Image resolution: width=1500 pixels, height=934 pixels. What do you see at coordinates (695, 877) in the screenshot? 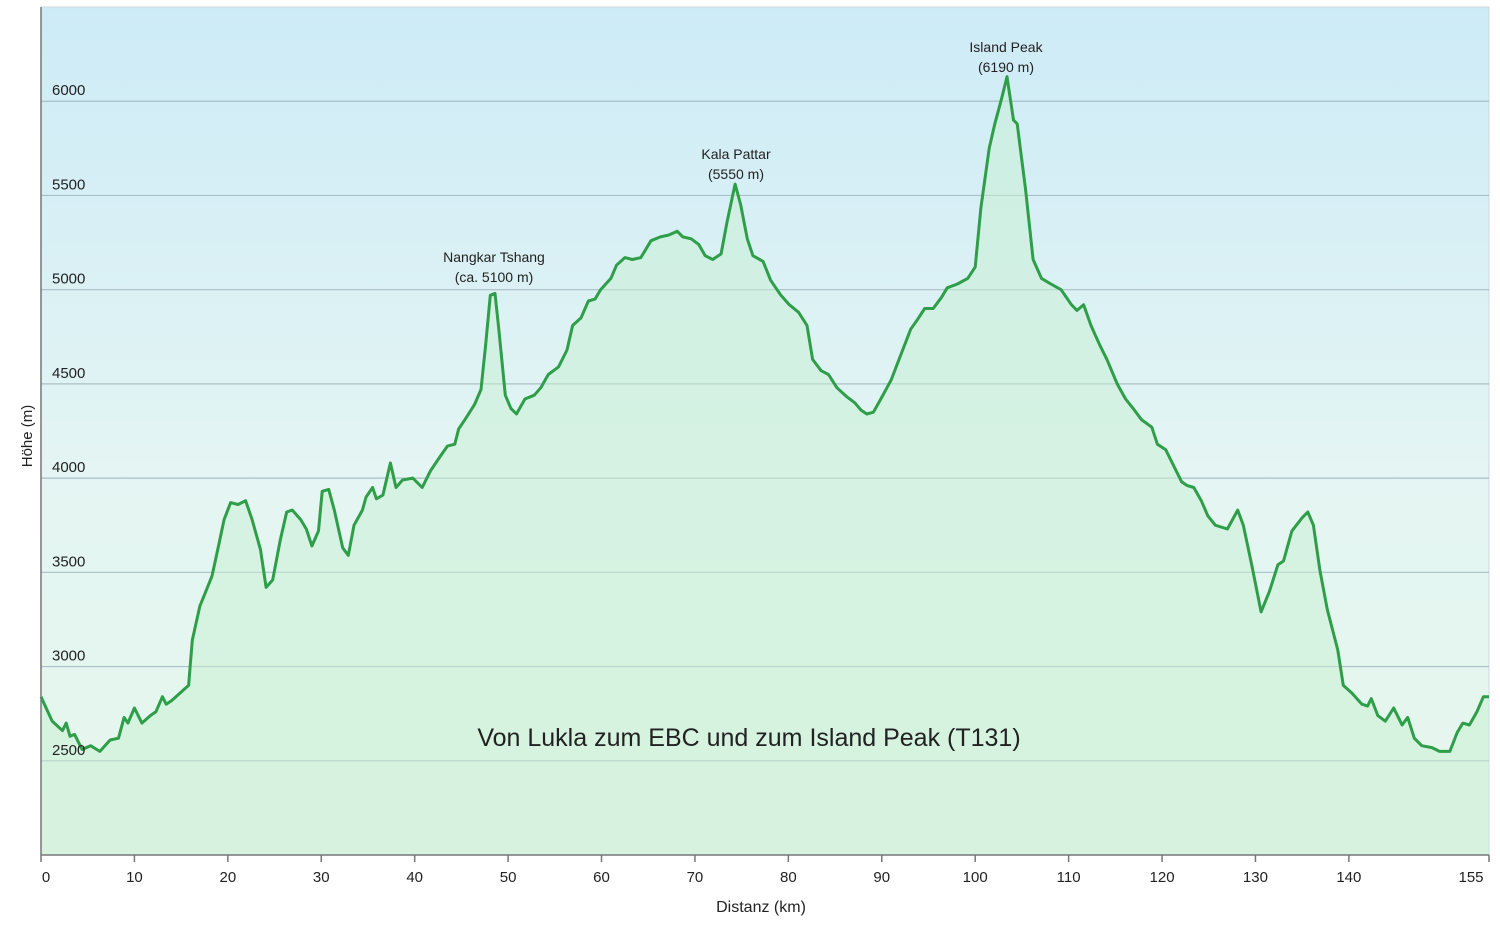
I see `x-tick-label: 70` at bounding box center [695, 877].